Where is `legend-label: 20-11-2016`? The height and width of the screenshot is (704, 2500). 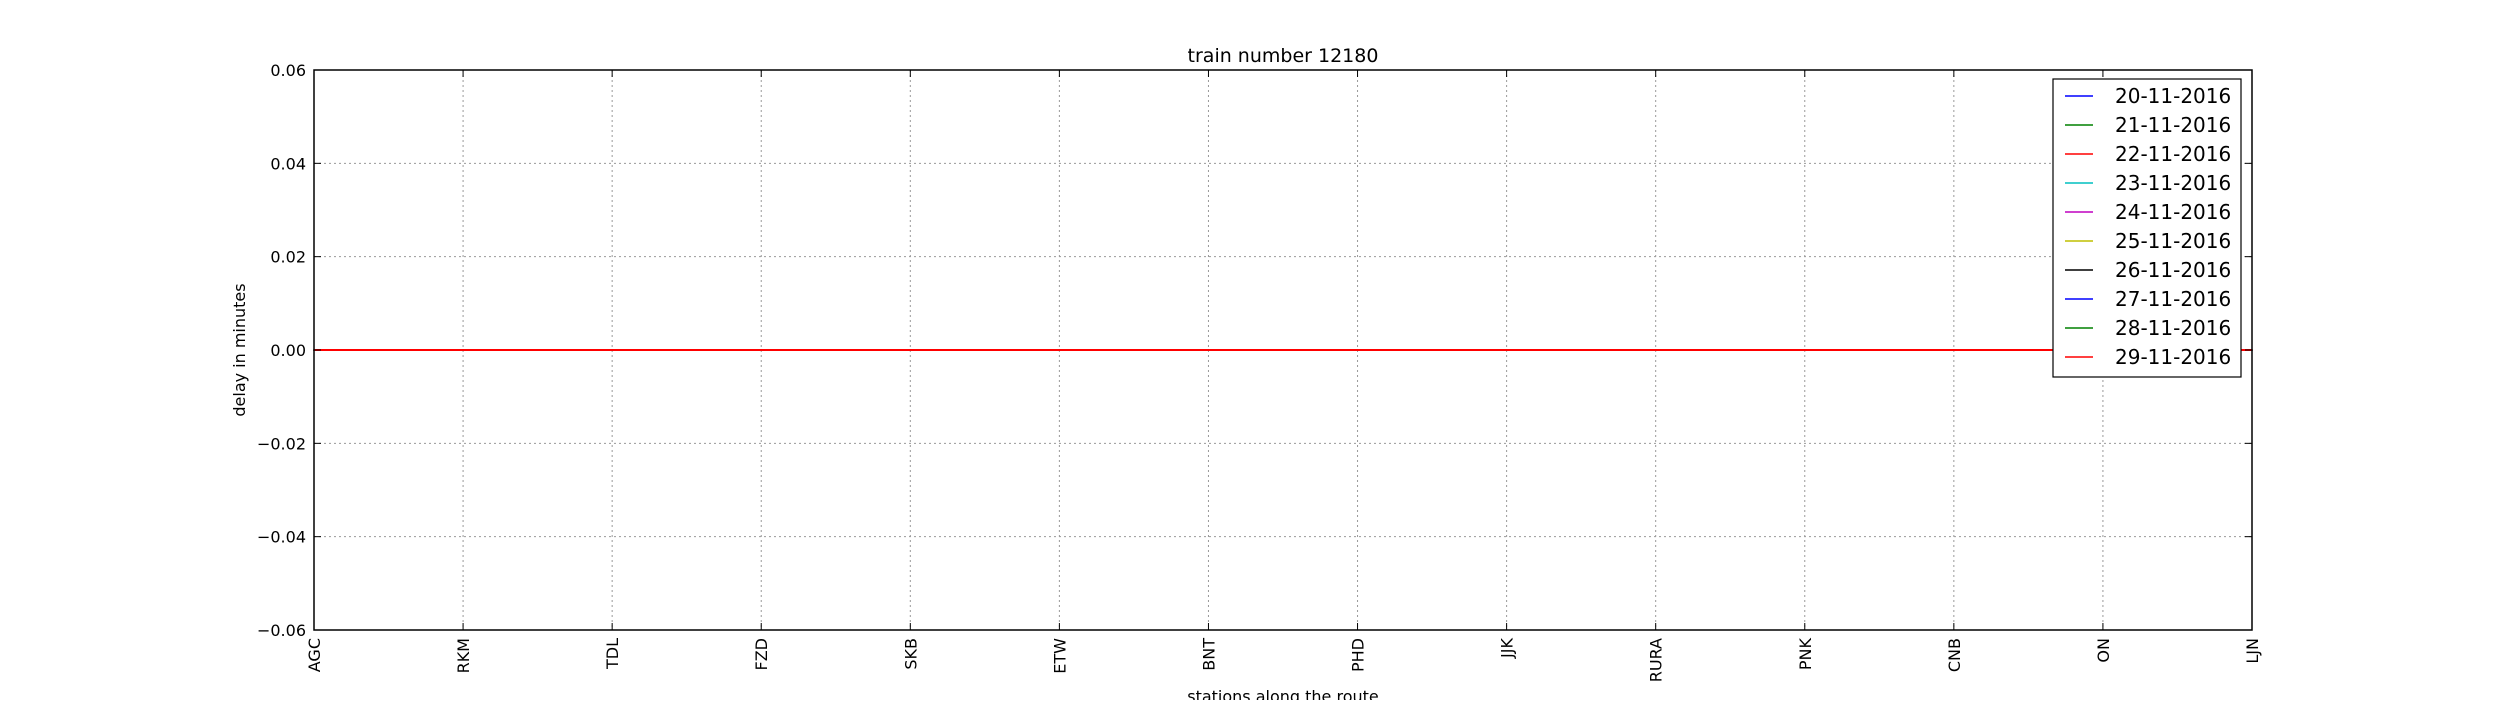
legend-label: 20-11-2016 is located at coordinates (2173, 96).